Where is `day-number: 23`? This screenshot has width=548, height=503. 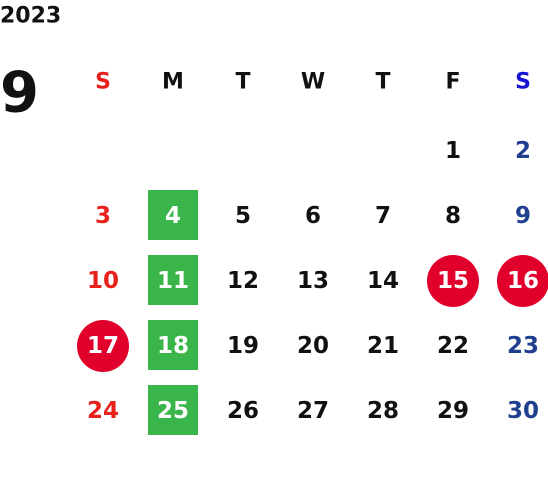
day-number: 23 is located at coordinates (523, 346).